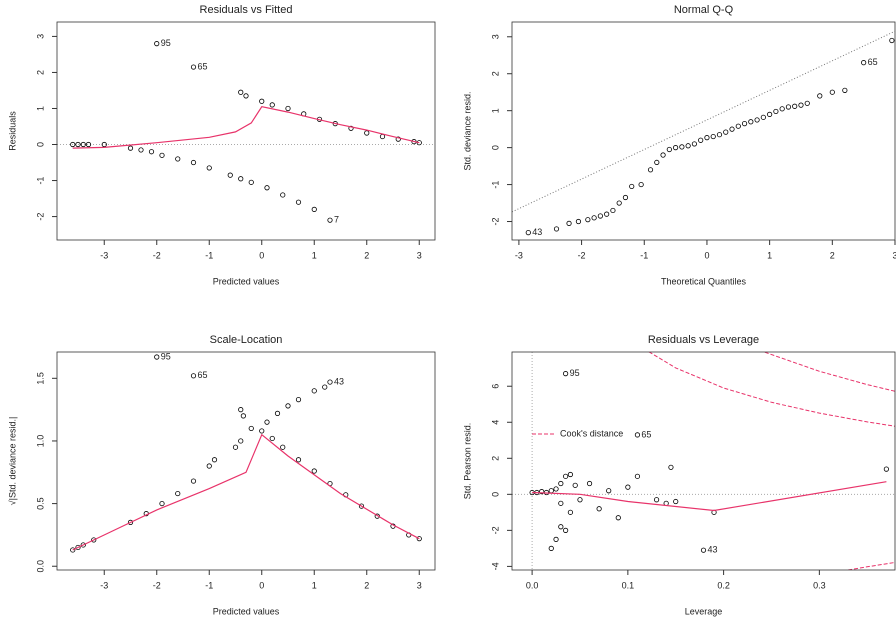  Describe the element at coordinates (40, 181) in the screenshot. I see `y-tick-label: -1` at that location.